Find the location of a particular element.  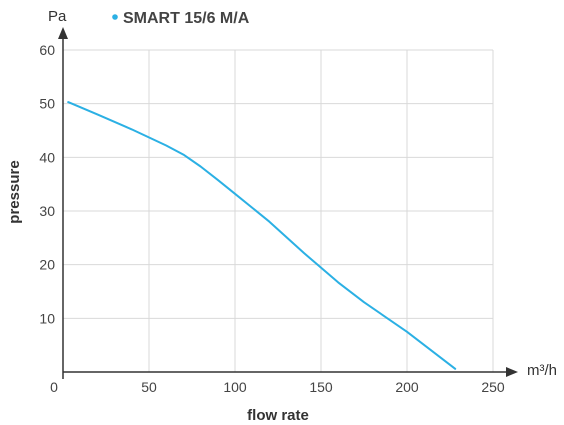

y-tick-labels: 10 20 30 40 50 60 is located at coordinates (47, 184).